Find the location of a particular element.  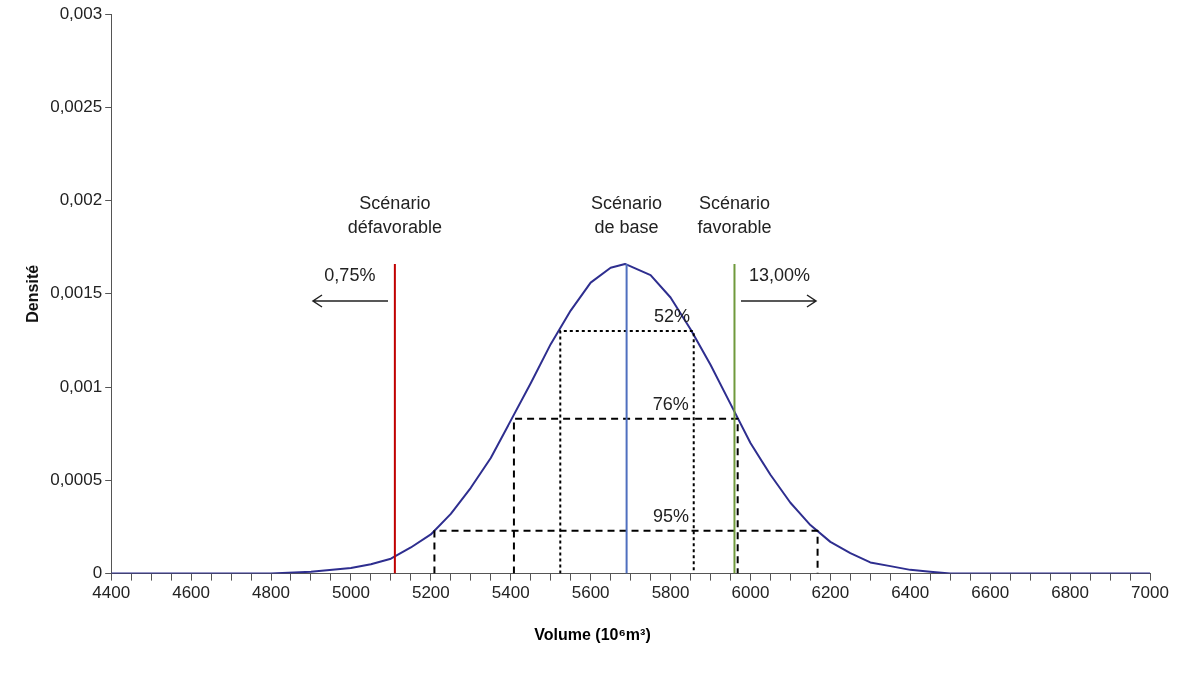

x-tick-label: 4400 is located at coordinates (111, 593).